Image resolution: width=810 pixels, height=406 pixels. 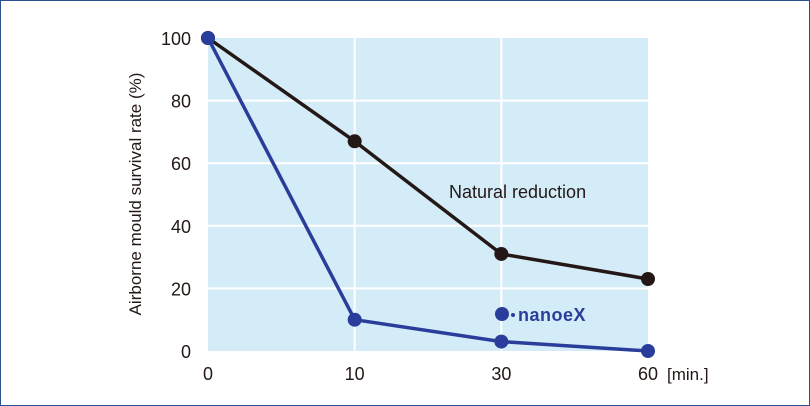 What do you see at coordinates (513, 315) in the screenshot?
I see `nanoex-logo-dot` at bounding box center [513, 315].